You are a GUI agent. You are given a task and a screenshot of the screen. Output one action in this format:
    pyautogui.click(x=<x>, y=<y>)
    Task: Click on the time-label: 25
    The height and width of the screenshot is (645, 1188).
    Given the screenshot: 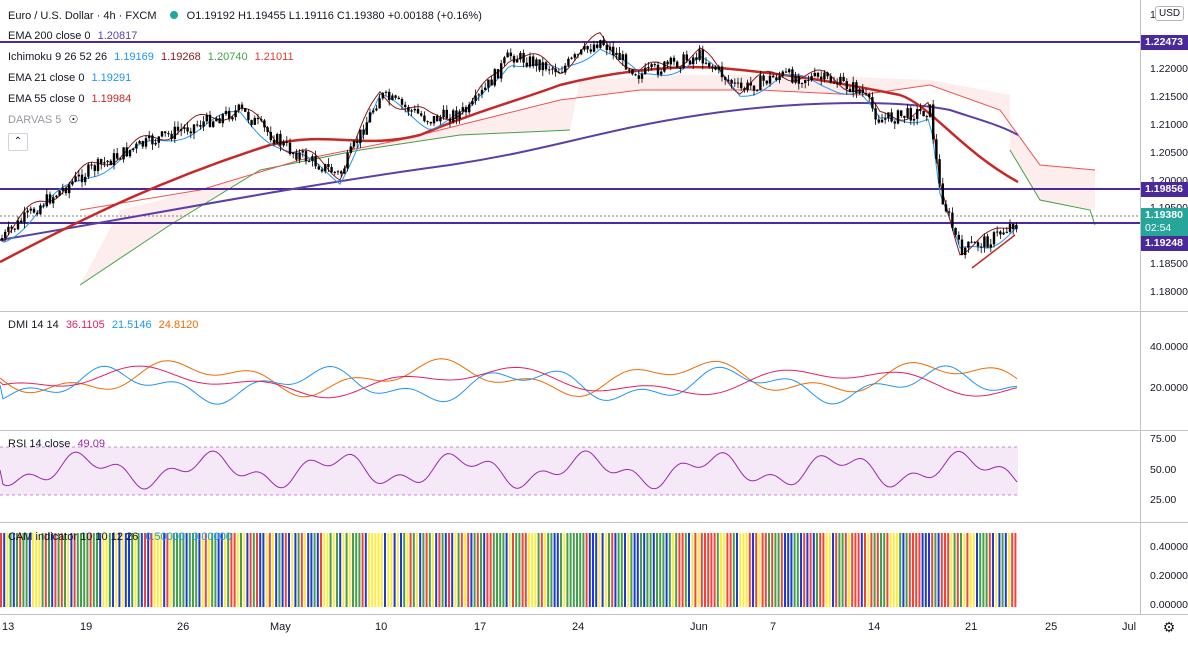 What is the action you would take?
    pyautogui.click(x=1051, y=627)
    